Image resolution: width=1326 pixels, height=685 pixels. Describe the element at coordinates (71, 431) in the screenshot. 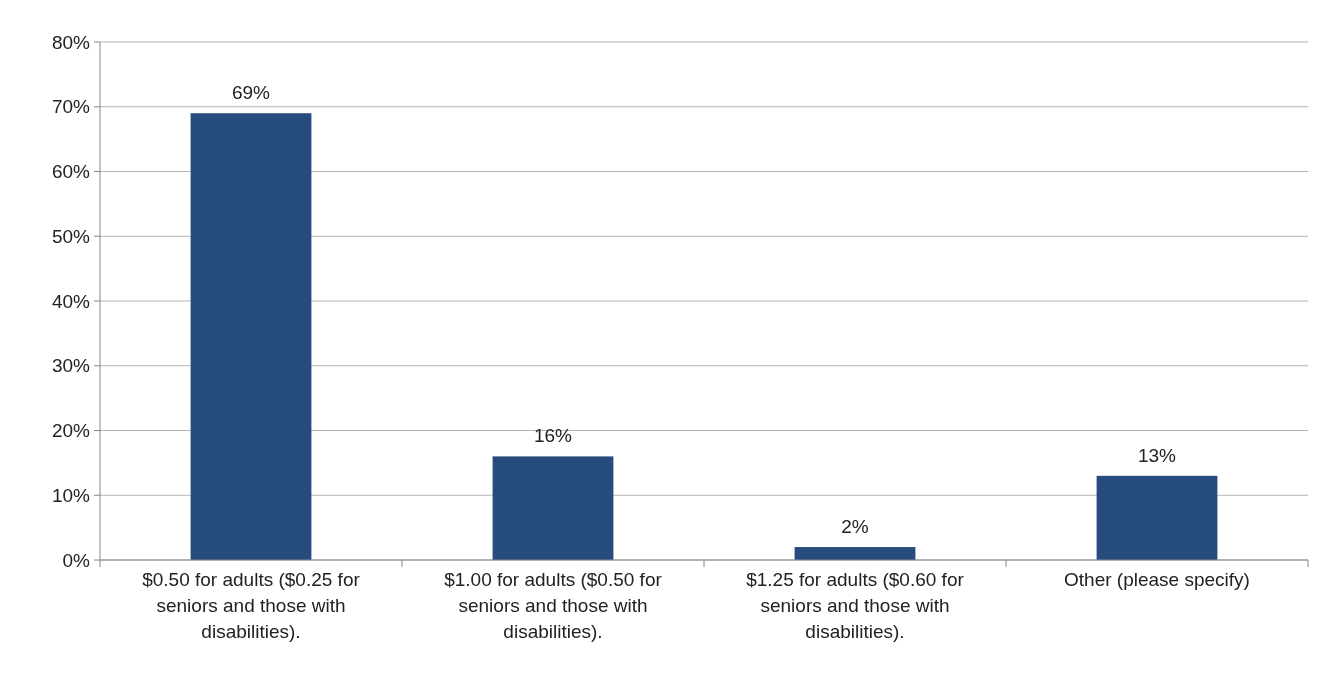

I see `y-tick-label: 20%` at that location.